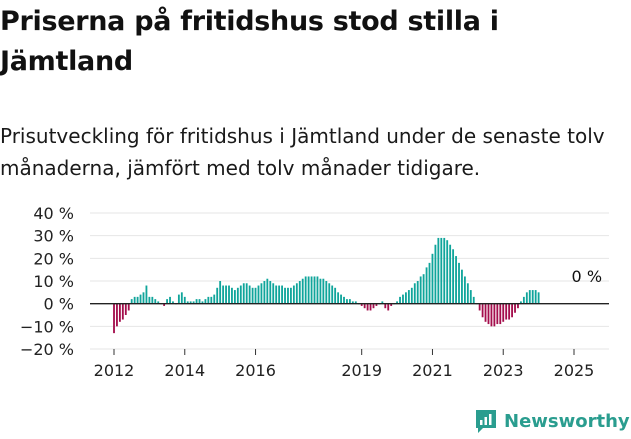 This screenshot has height=439, width=631. What do you see at coordinates (53, 281) in the screenshot?
I see `y-tick-label: 10 %` at bounding box center [53, 281].